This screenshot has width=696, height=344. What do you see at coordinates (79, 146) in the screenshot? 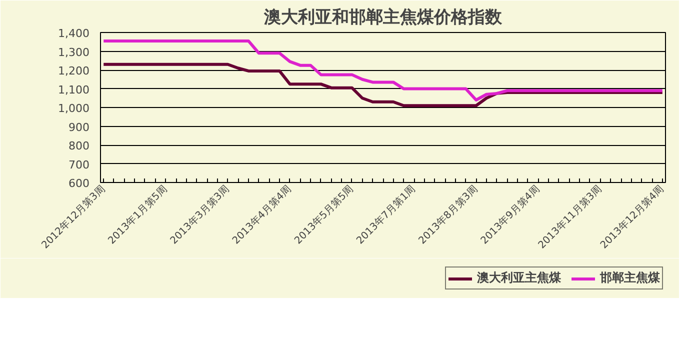
I see `y-tick-label: 800` at bounding box center [79, 146].